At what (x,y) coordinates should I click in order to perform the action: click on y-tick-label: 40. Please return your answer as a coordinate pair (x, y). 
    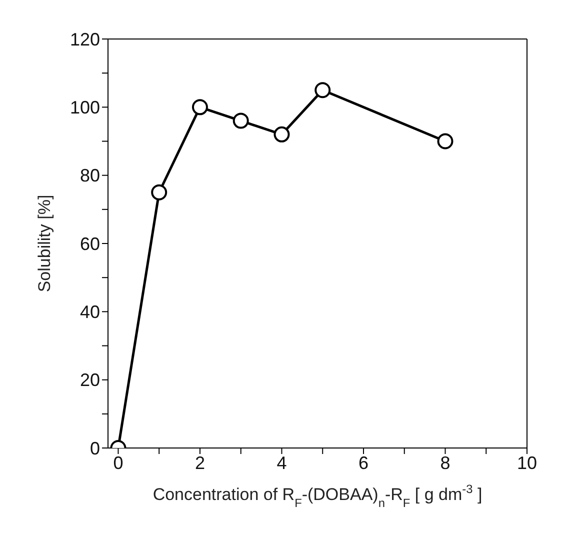
    Looking at the image, I should click on (90, 312).